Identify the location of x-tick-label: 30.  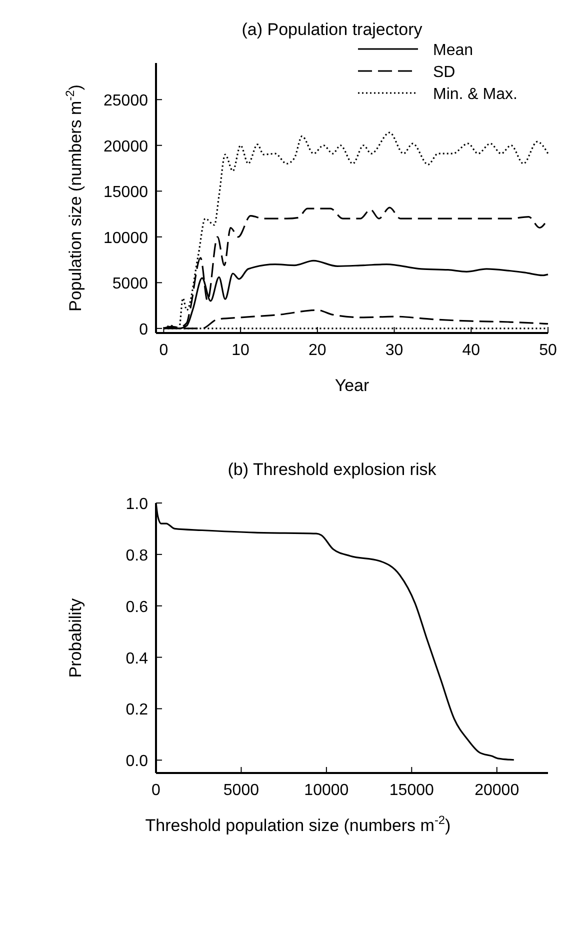
(394, 350).